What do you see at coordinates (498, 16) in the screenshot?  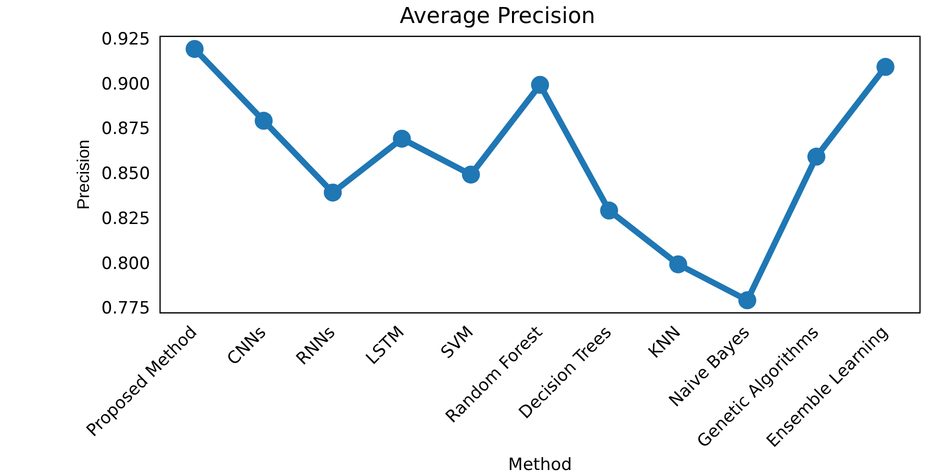 I see `chart-title: Average Precision` at bounding box center [498, 16].